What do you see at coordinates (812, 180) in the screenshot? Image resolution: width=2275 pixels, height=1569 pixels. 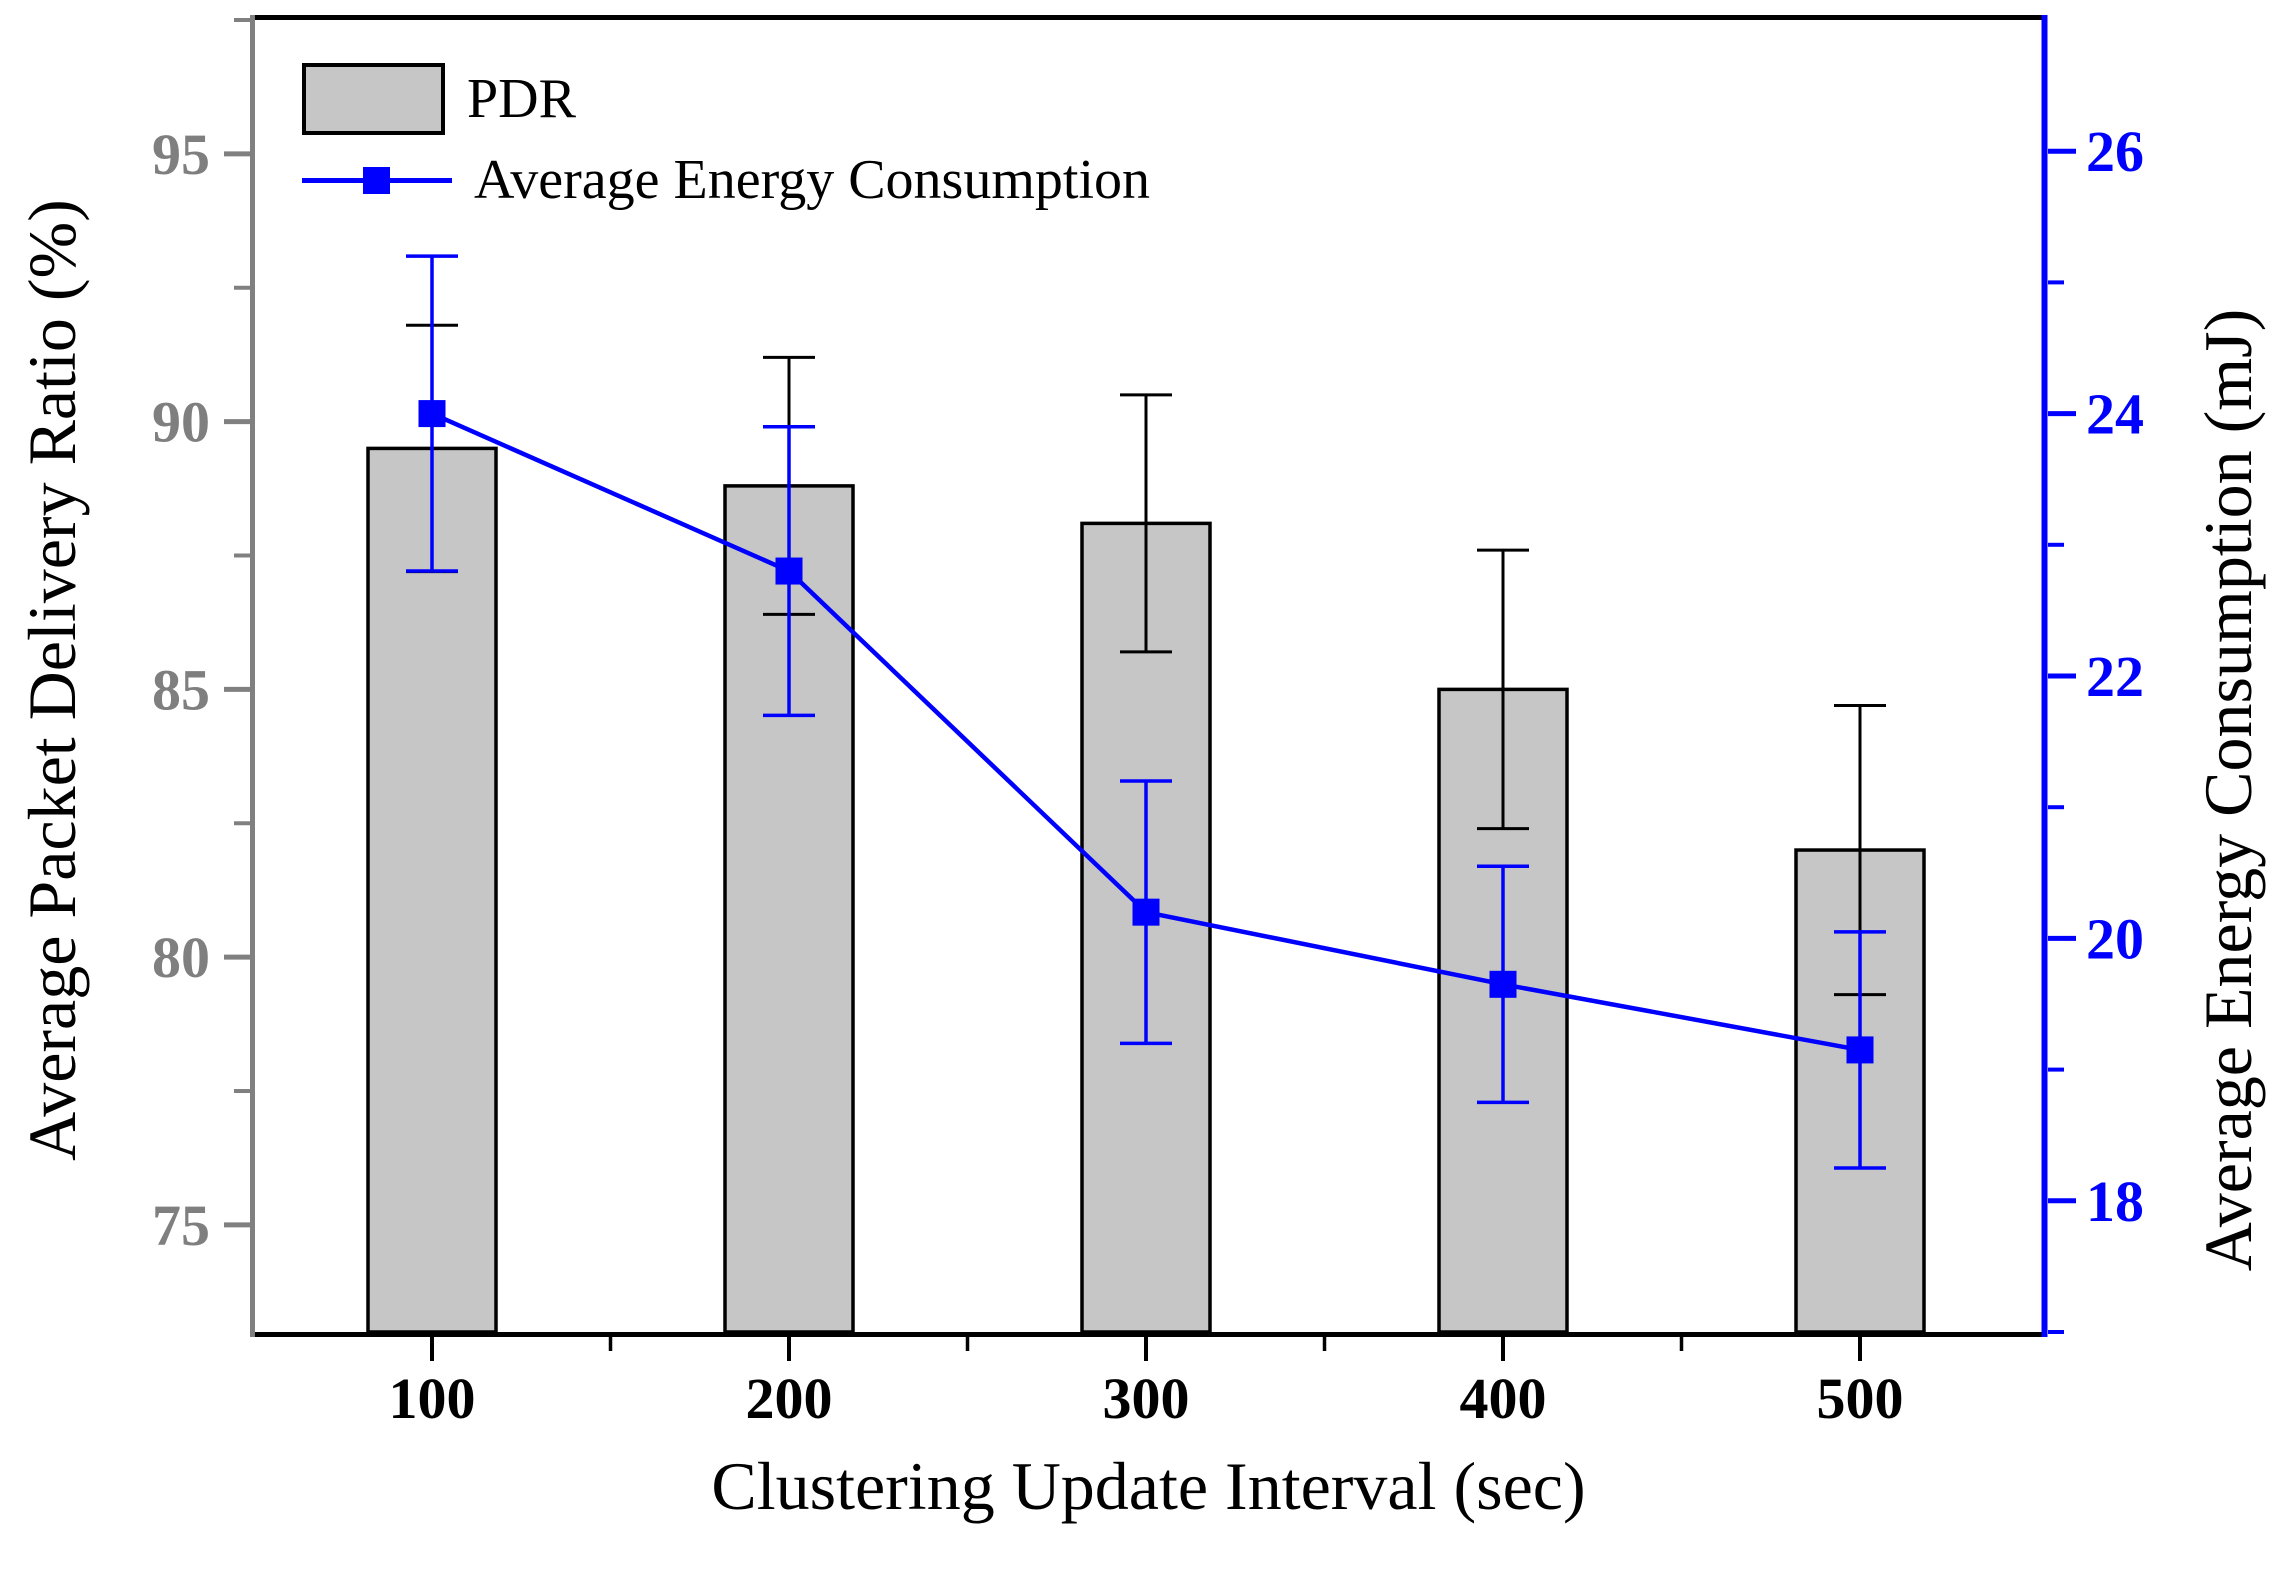 I see `legend-label-energy: Average Energy Consumption` at bounding box center [812, 180].